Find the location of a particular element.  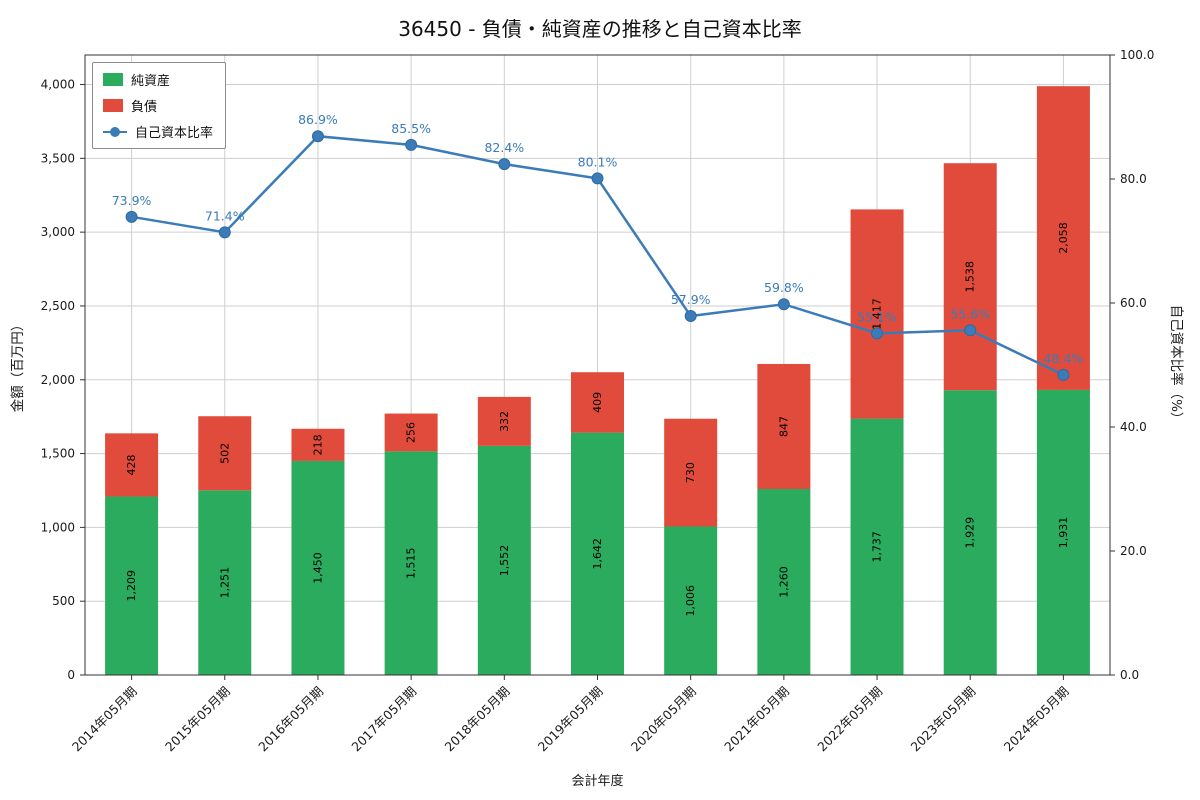

liabilities-value-label: 428 is located at coordinates (131, 464).